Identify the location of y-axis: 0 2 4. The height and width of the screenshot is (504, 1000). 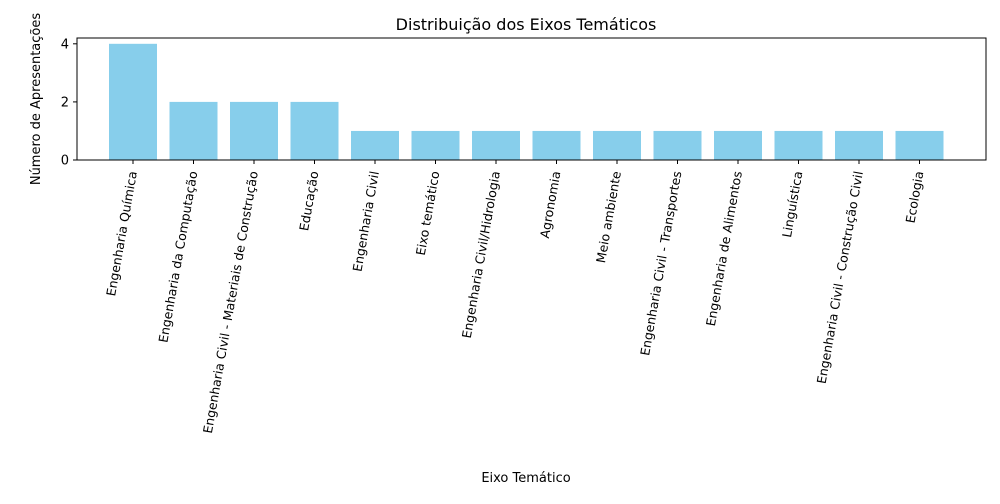
(69, 103).